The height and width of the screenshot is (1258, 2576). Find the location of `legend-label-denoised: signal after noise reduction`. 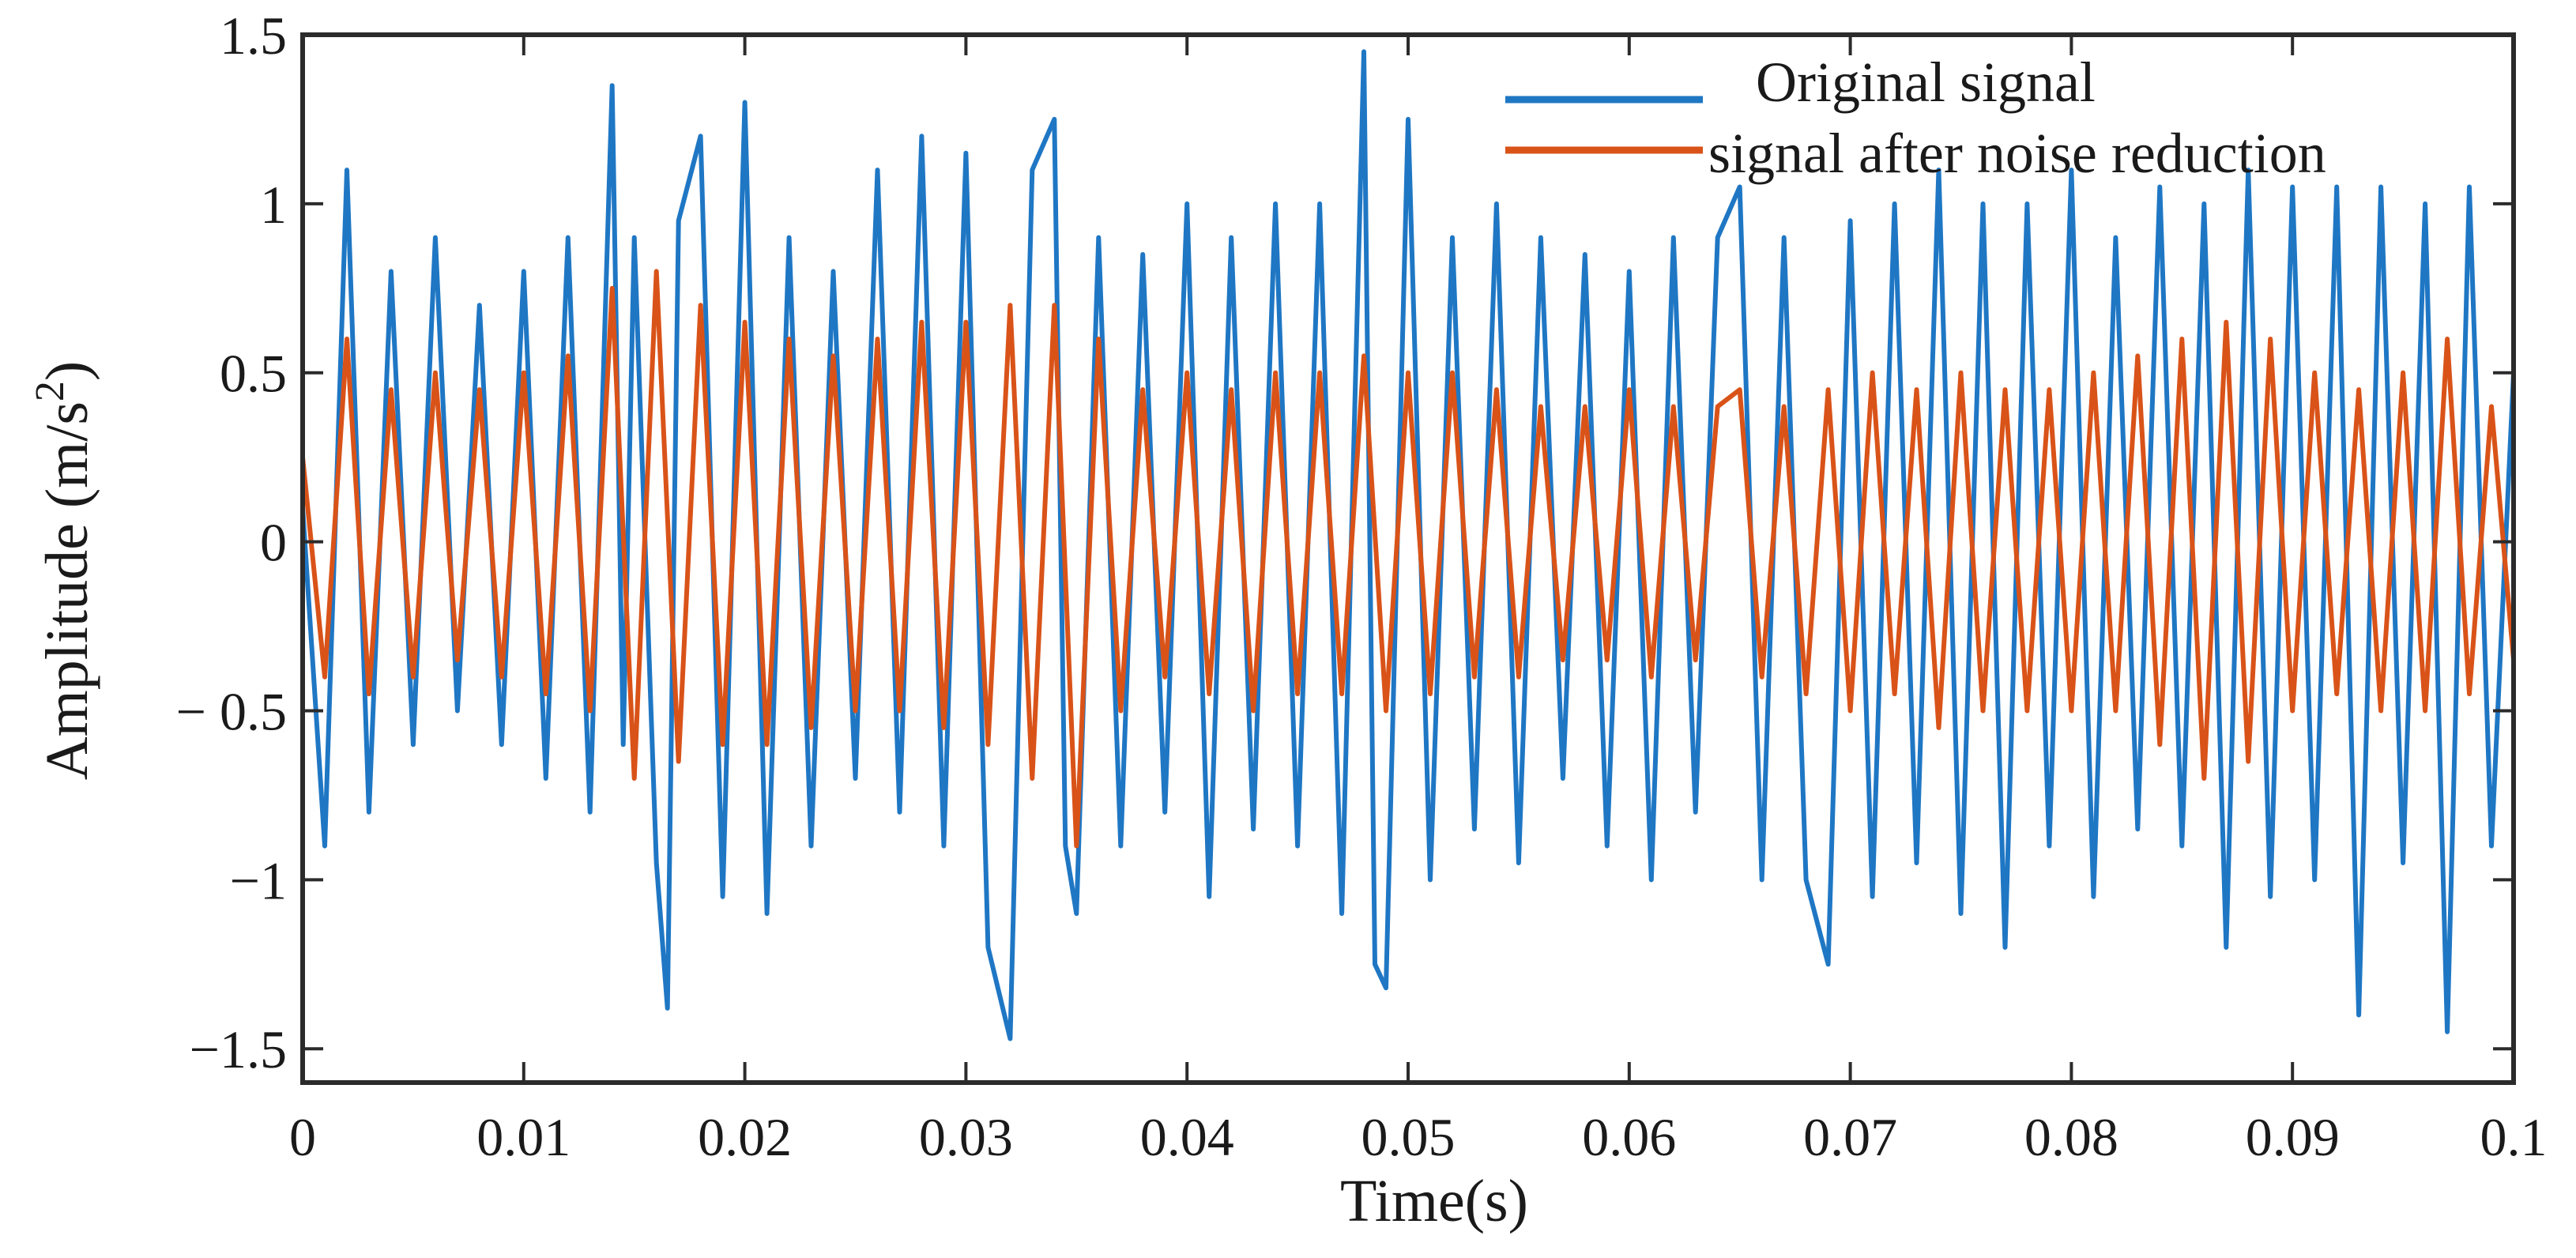

legend-label-denoised: signal after noise reduction is located at coordinates (2017, 153).